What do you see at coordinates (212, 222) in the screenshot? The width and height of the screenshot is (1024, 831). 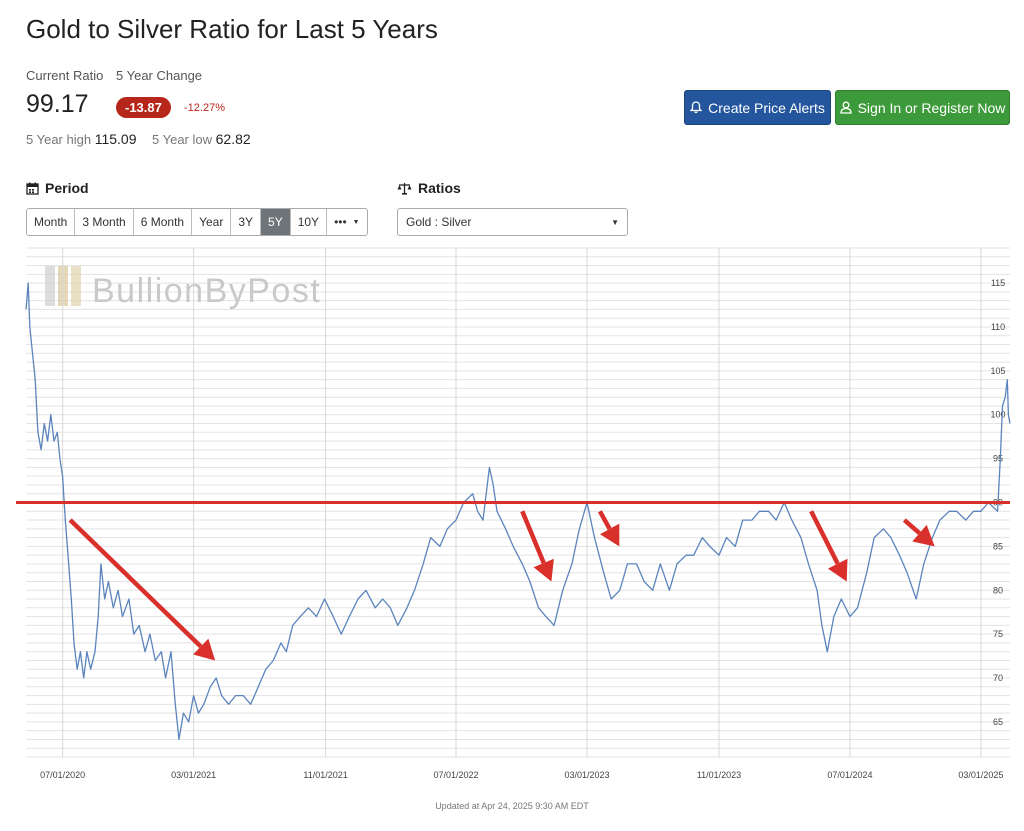 I see `period-option: Year` at bounding box center [212, 222].